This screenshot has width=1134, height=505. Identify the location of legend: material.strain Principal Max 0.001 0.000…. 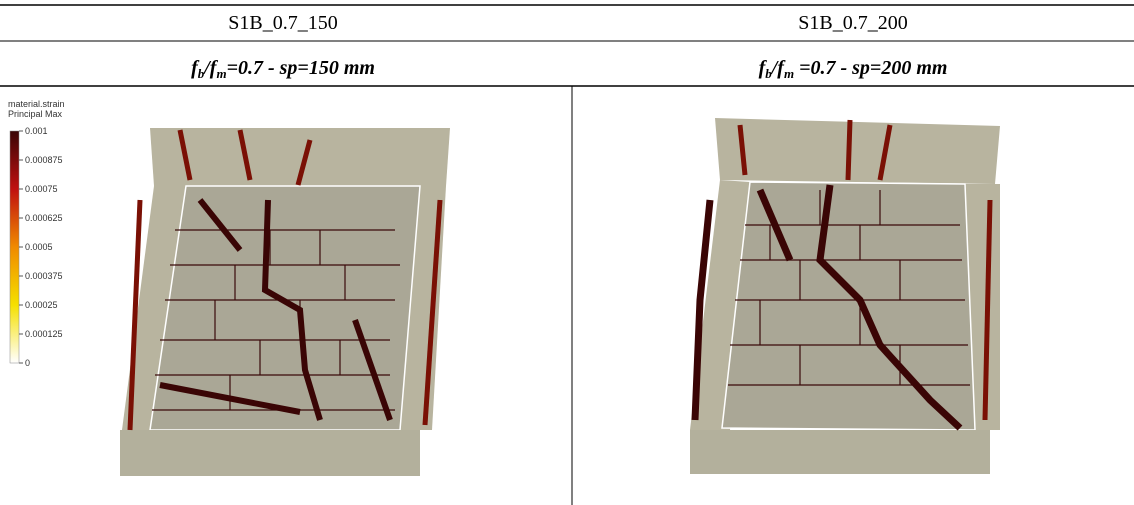
(36, 233).